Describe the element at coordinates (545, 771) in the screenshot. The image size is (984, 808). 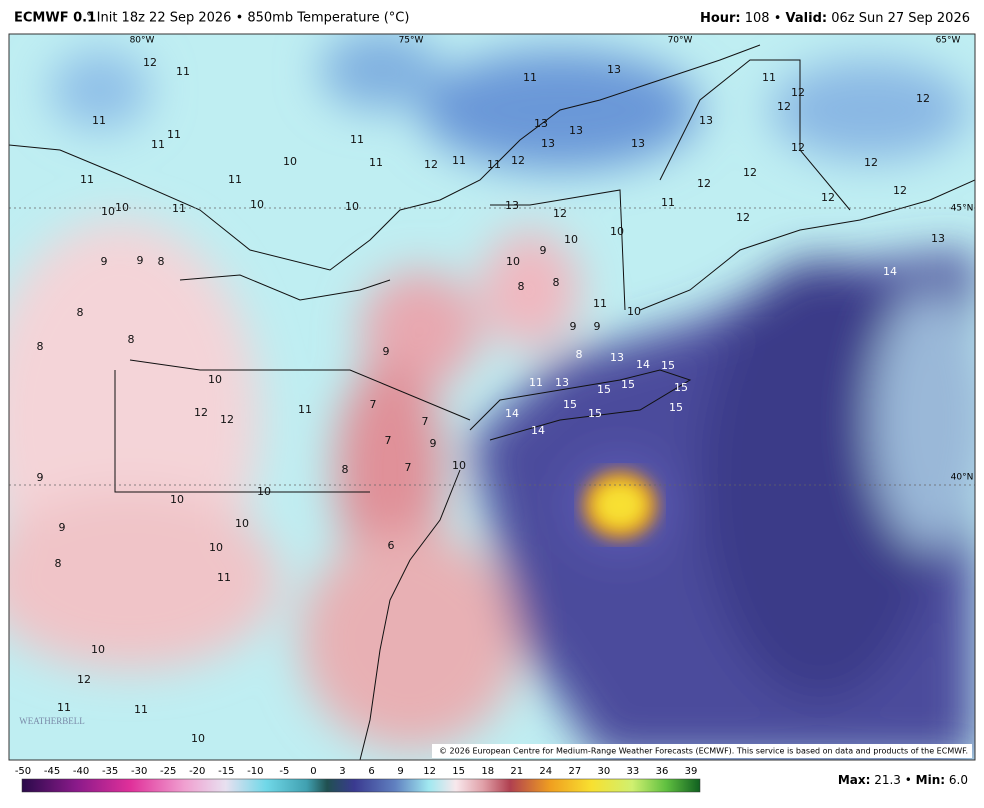
I see `colorbar-label: 24` at that location.